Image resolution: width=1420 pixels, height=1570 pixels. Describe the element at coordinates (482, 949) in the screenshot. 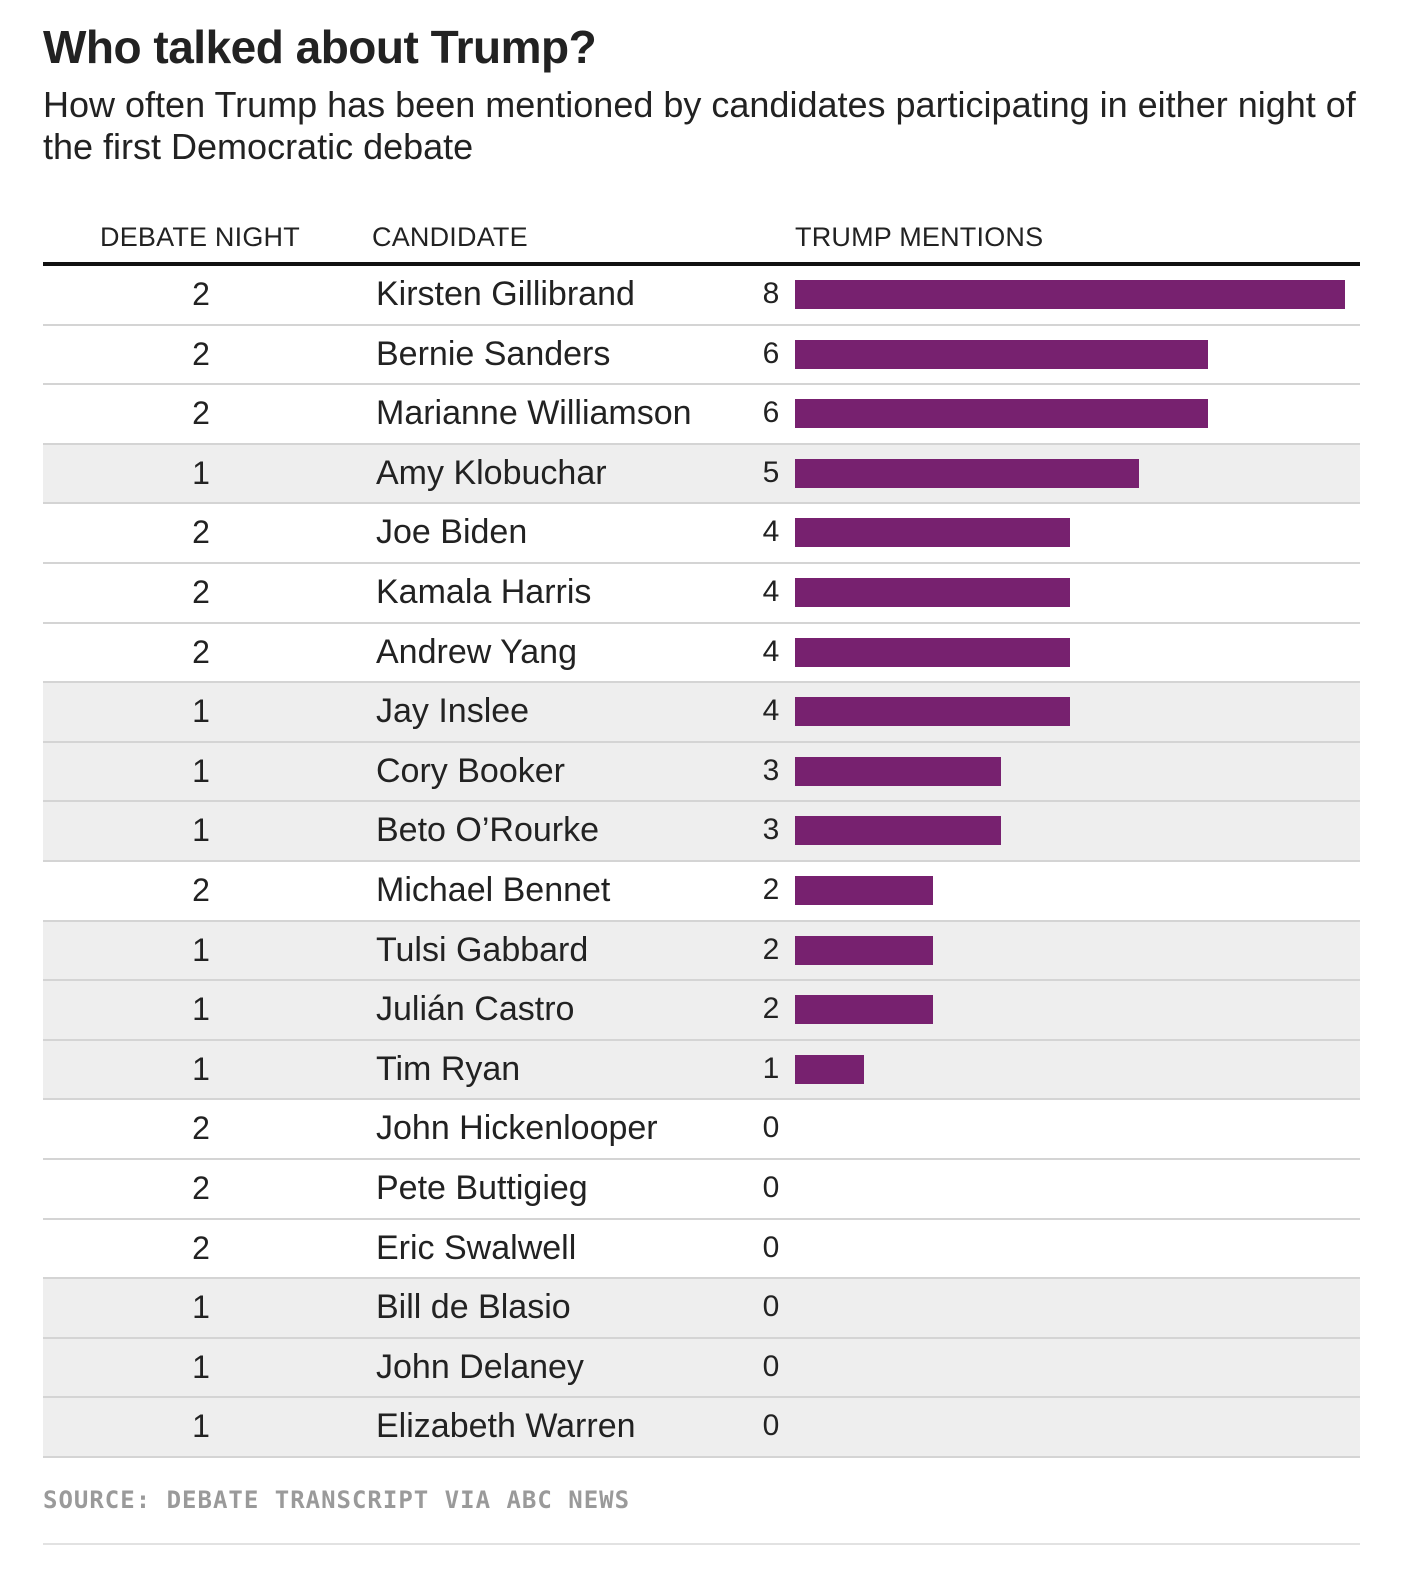

I see `candidate-name: Tulsi Gabbard` at that location.